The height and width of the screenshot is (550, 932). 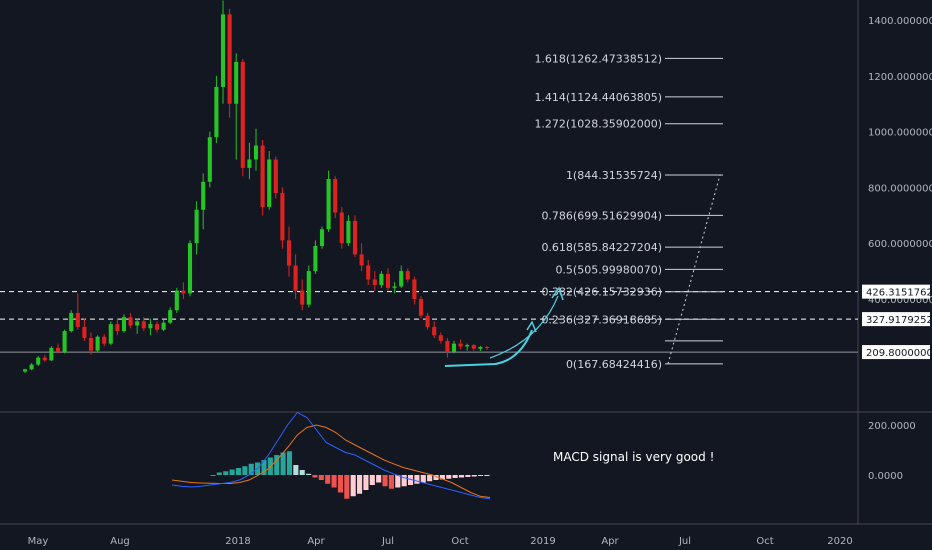 What do you see at coordinates (892, 426) in the screenshot?
I see `macd-tick-label: 200.0000` at bounding box center [892, 426].